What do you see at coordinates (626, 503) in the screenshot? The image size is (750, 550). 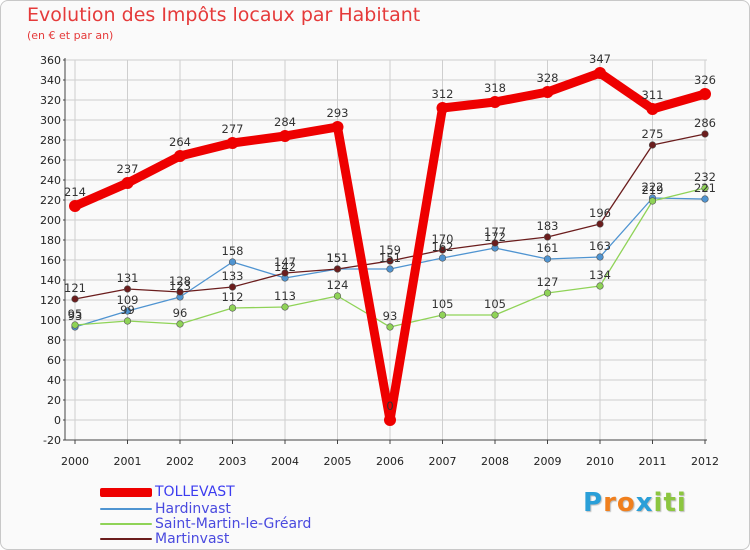 I see `logo-letter: o` at bounding box center [626, 503].